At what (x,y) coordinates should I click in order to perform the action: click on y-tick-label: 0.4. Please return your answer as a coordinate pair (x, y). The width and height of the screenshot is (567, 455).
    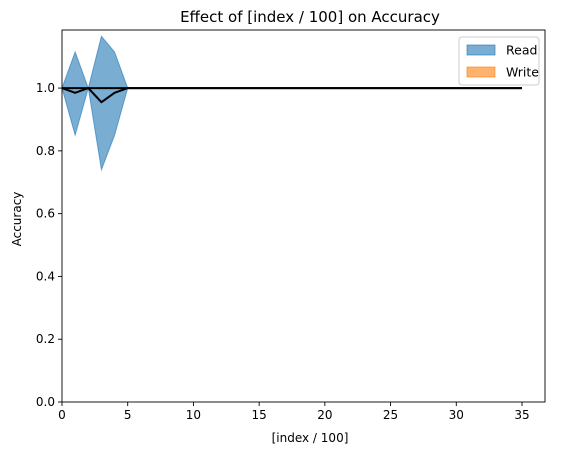
    Looking at the image, I should click on (45, 276).